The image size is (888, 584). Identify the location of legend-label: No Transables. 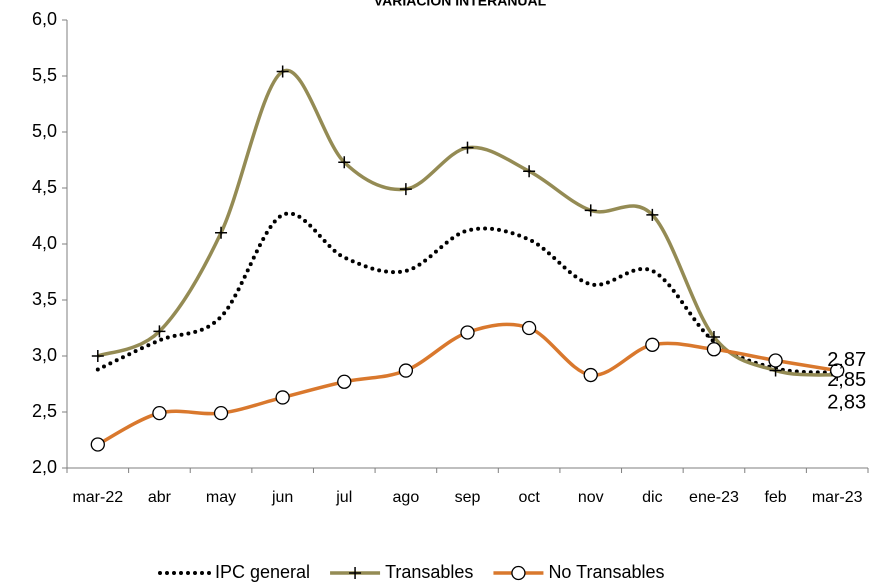
(606, 572).